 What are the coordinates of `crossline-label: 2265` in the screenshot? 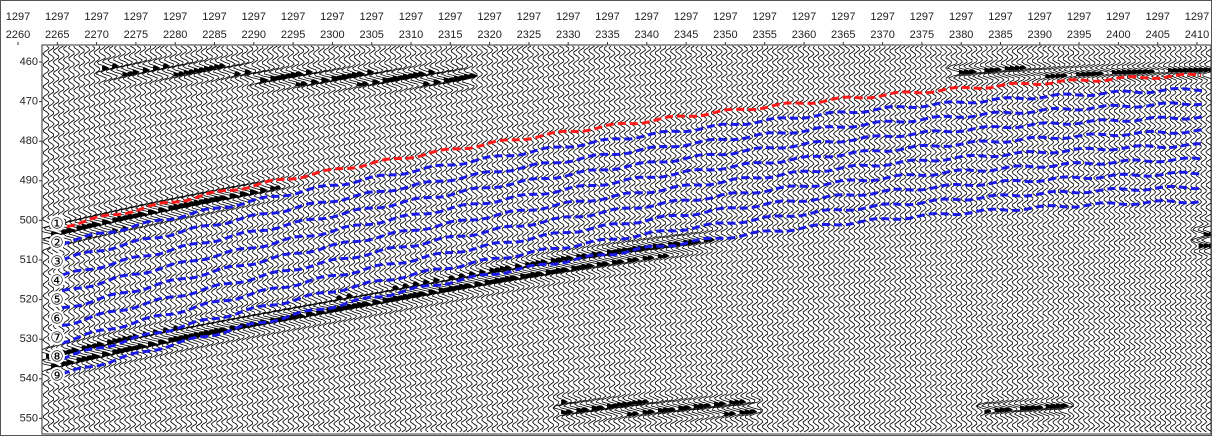 It's located at (57, 35).